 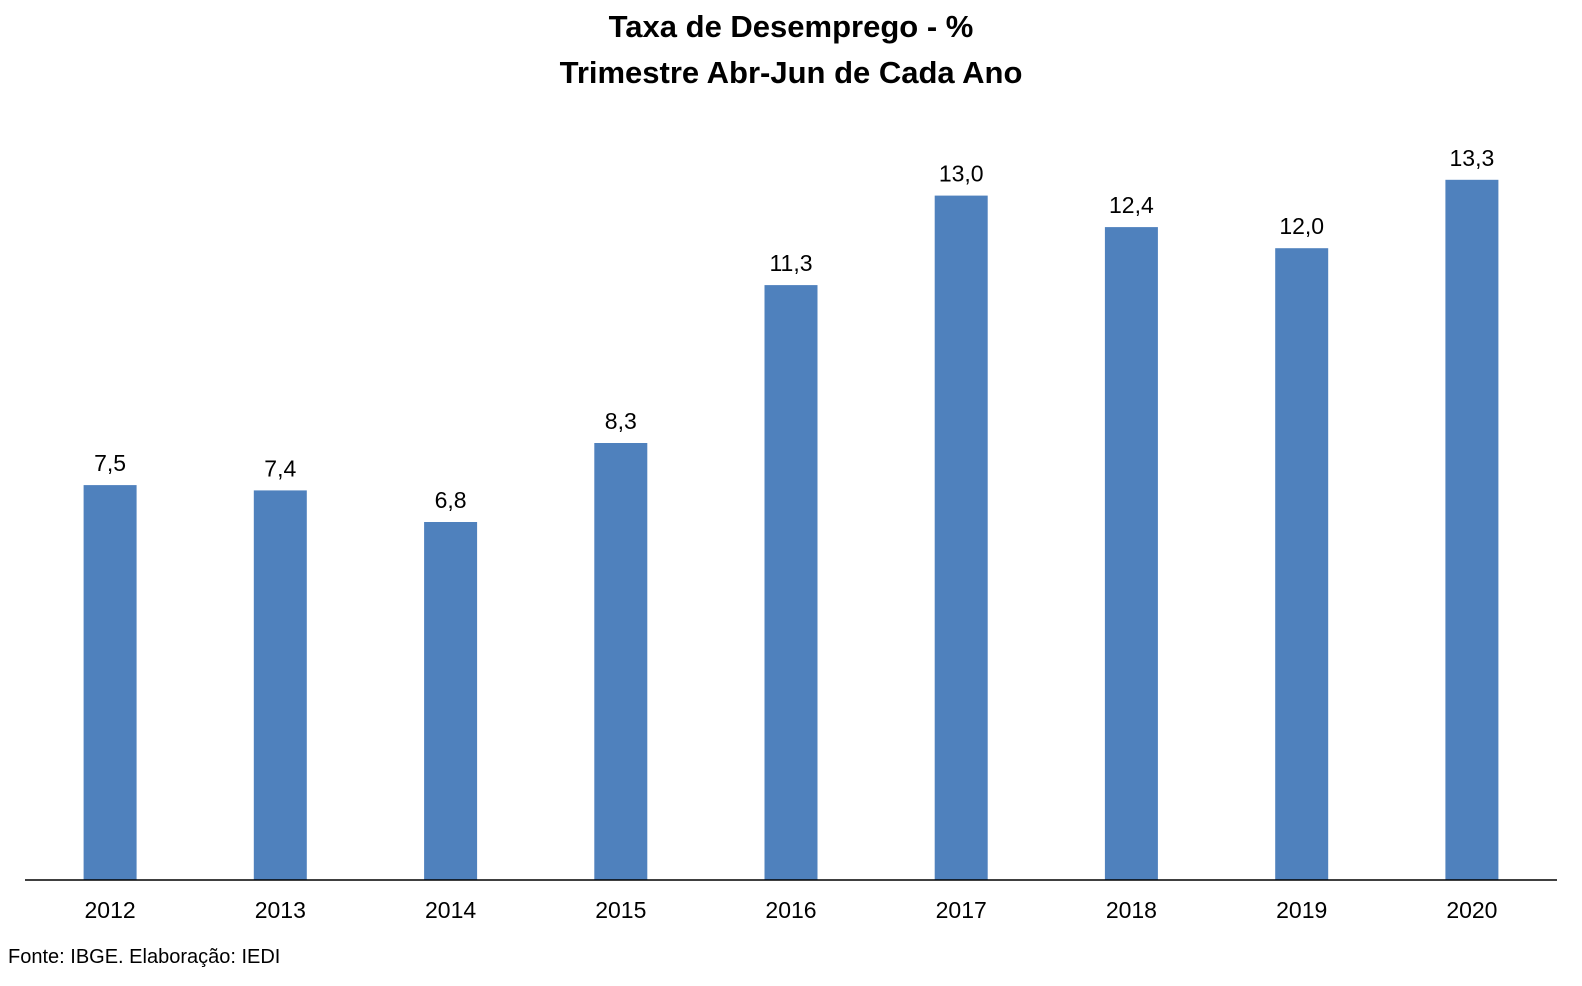 What do you see at coordinates (791, 583) in the screenshot?
I see `bar-2016` at bounding box center [791, 583].